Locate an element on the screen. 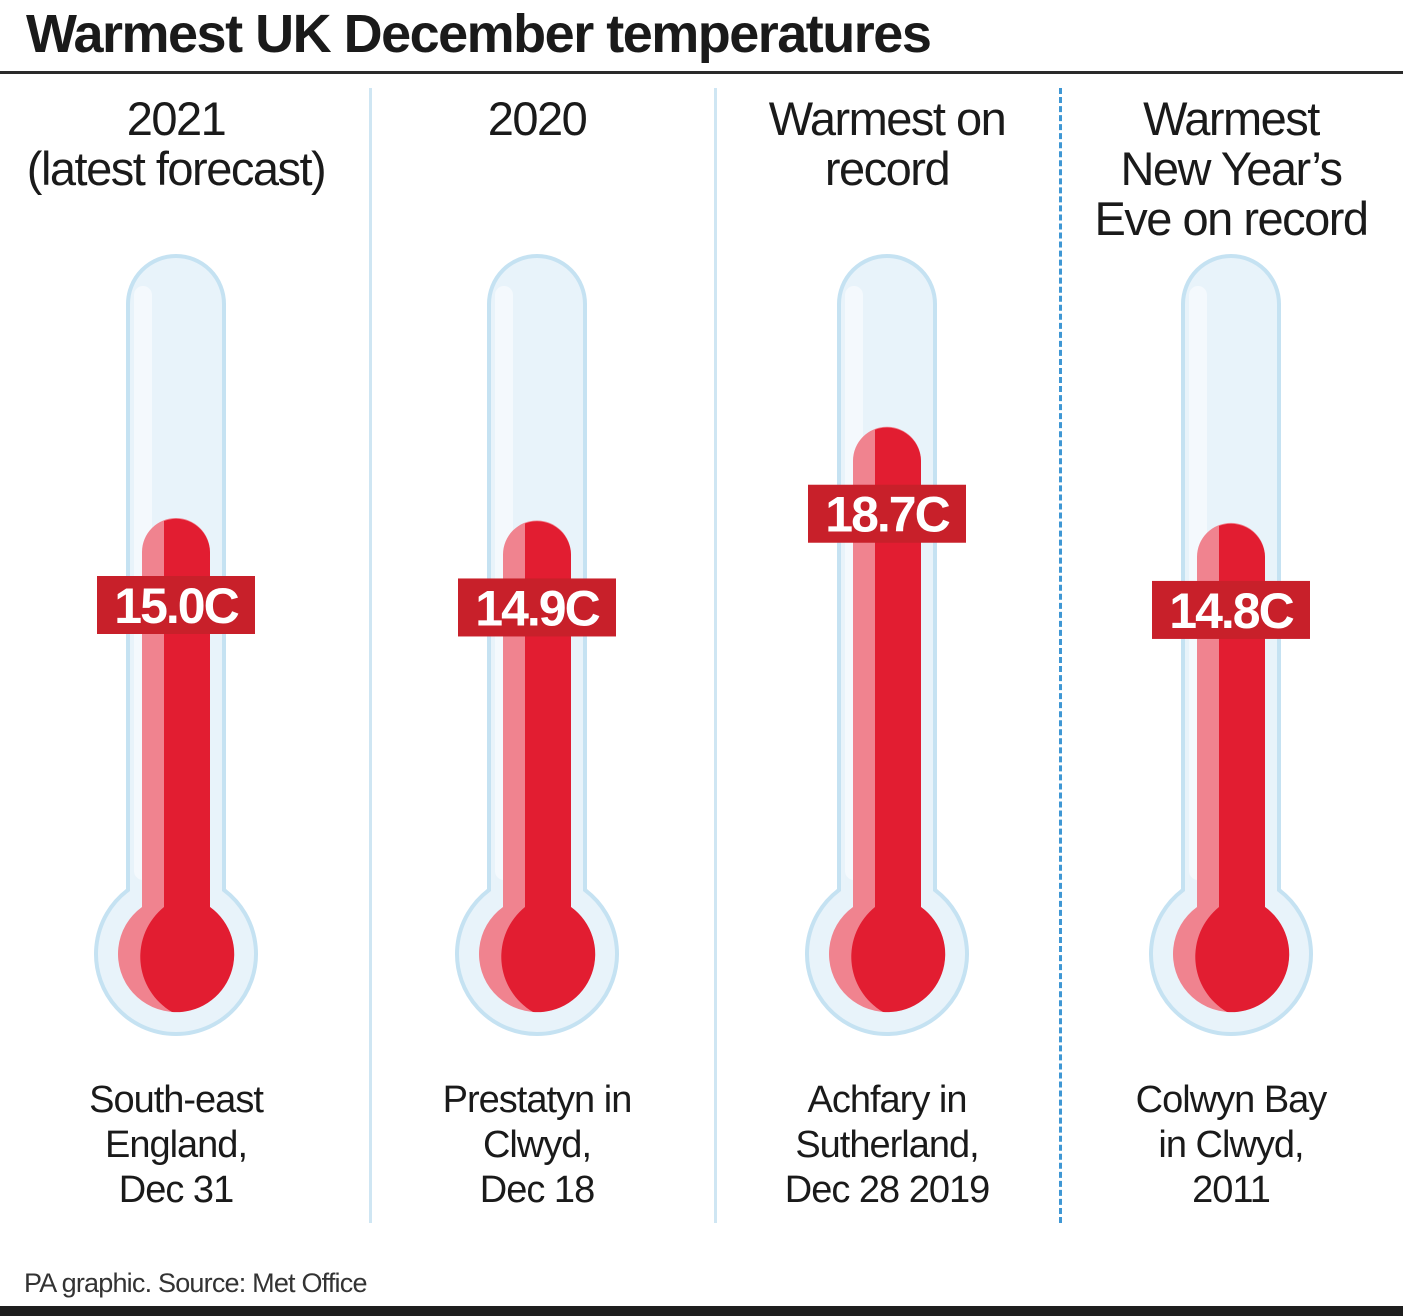 The width and height of the screenshot is (1403, 1316). column-heading: 2020 is located at coordinates (537, 118).